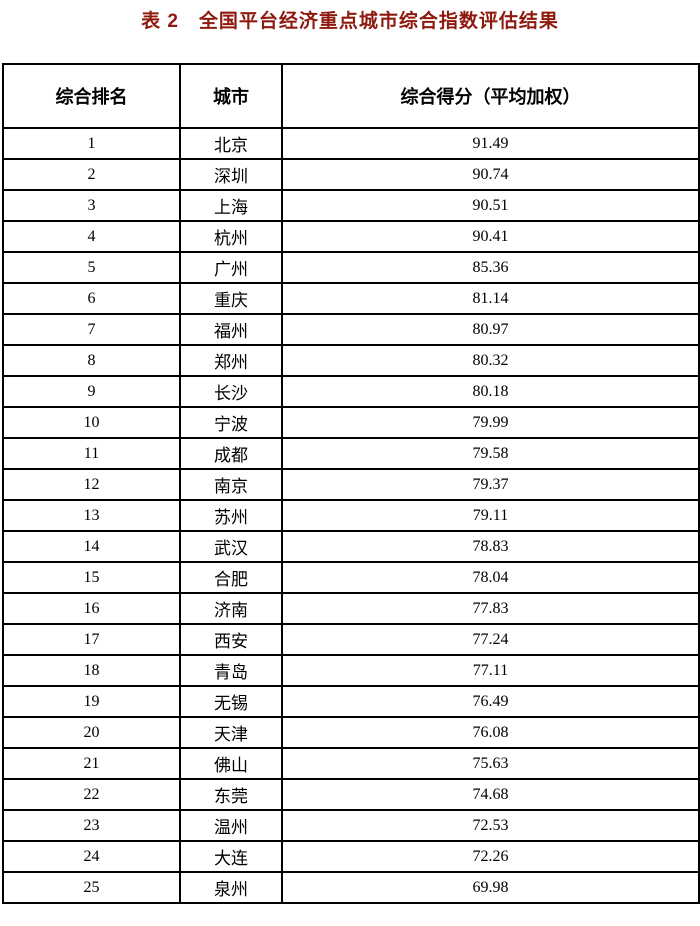 This screenshot has width=700, height=926. What do you see at coordinates (91, 856) in the screenshot?
I see `rank-cell: 24` at bounding box center [91, 856].